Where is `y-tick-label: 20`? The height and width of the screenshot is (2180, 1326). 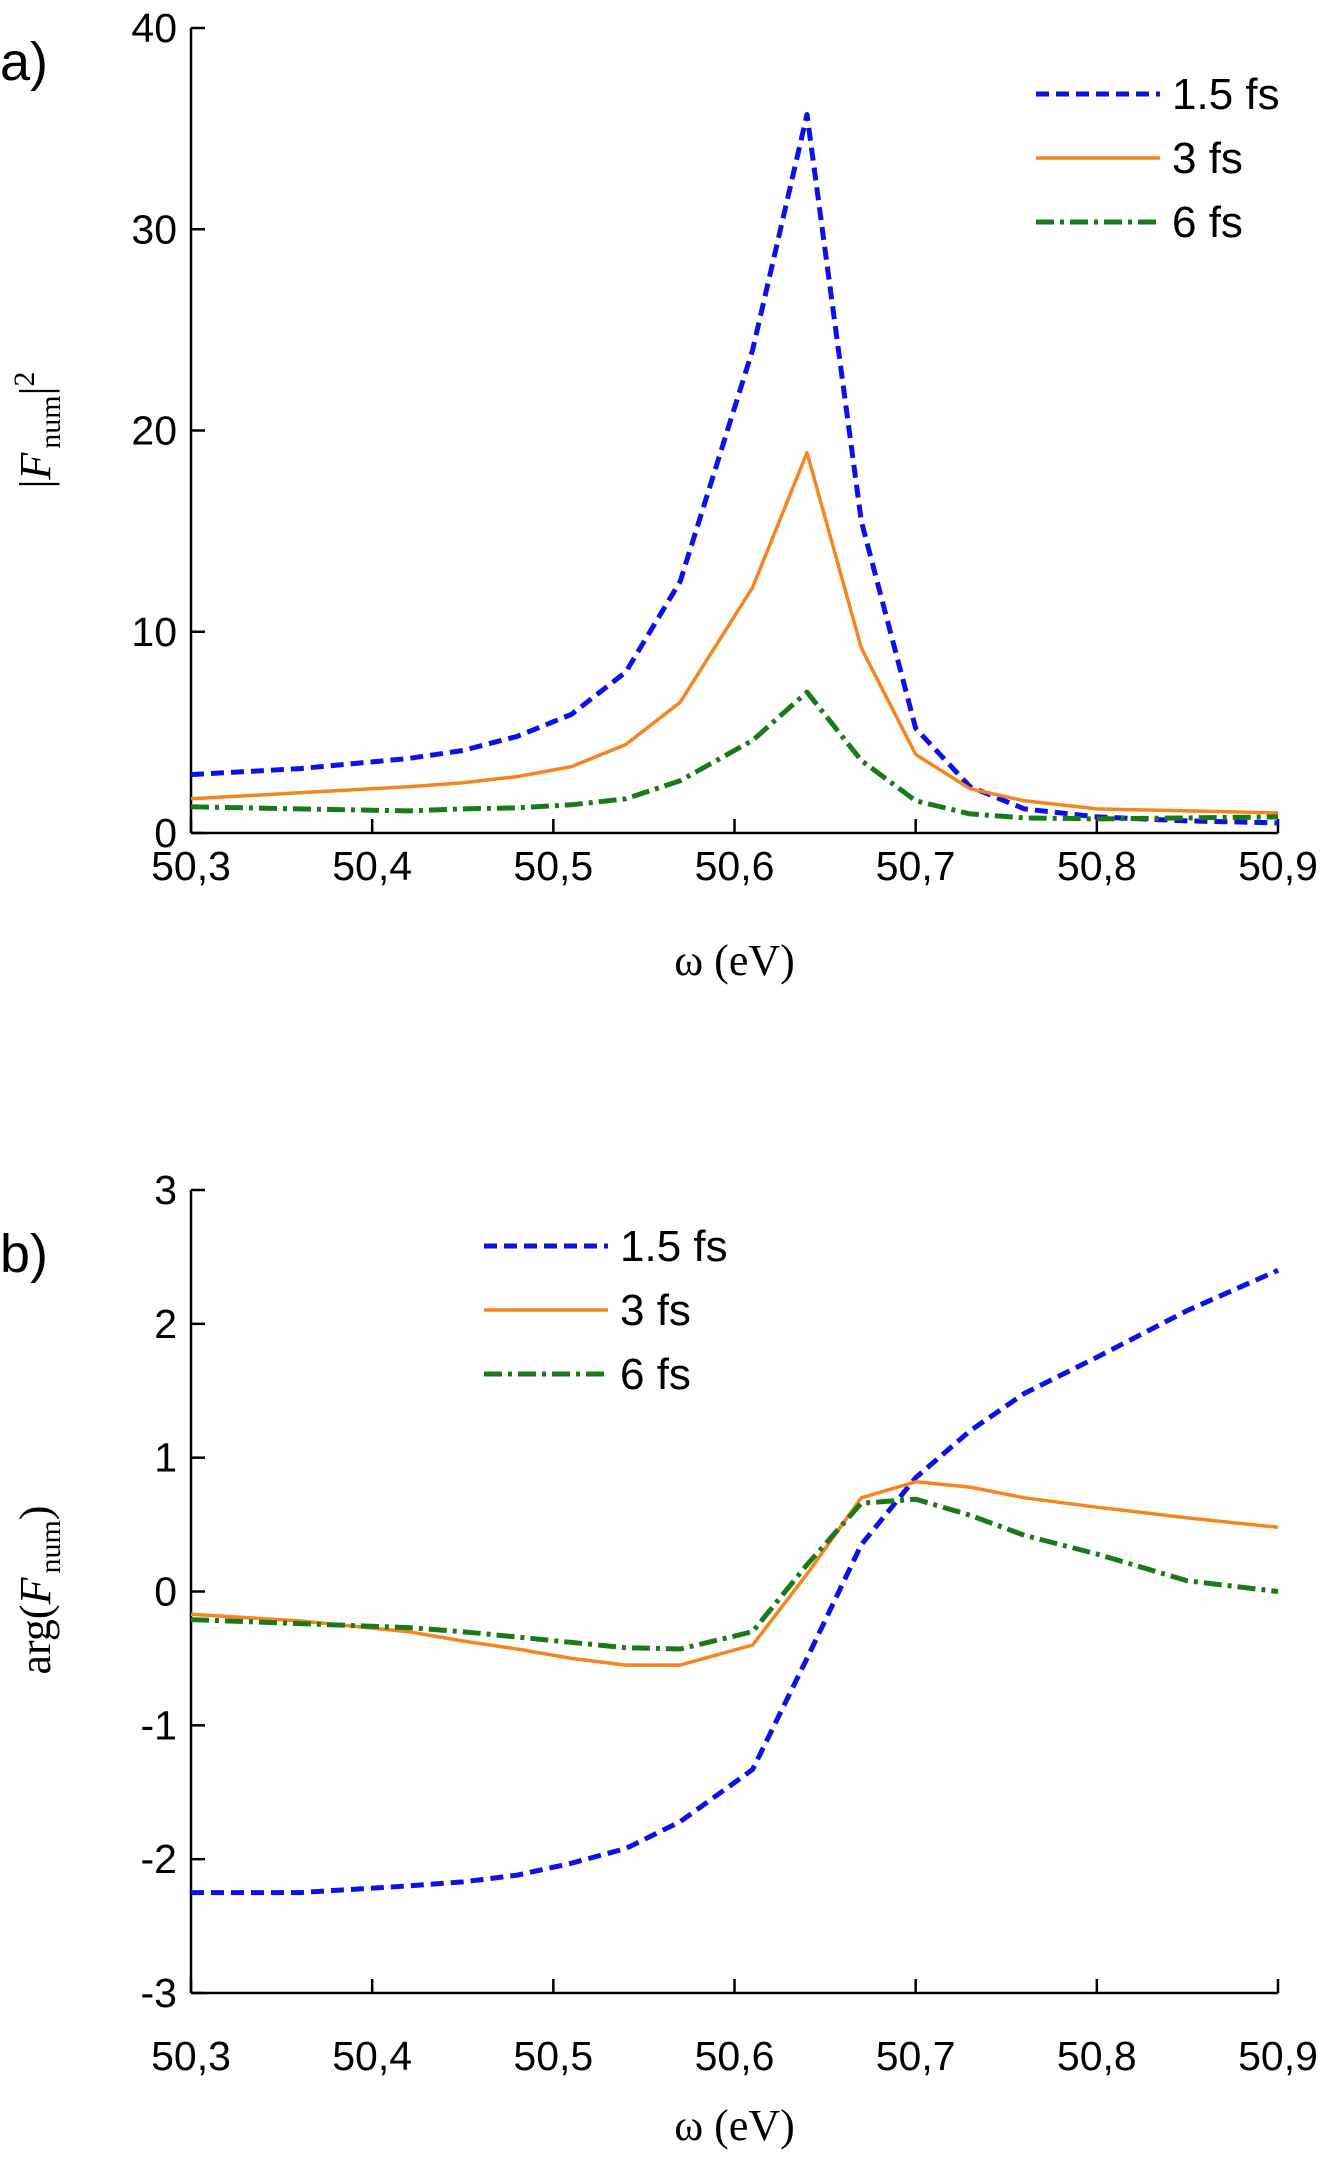 y-tick-label: 20 is located at coordinates (154, 431).